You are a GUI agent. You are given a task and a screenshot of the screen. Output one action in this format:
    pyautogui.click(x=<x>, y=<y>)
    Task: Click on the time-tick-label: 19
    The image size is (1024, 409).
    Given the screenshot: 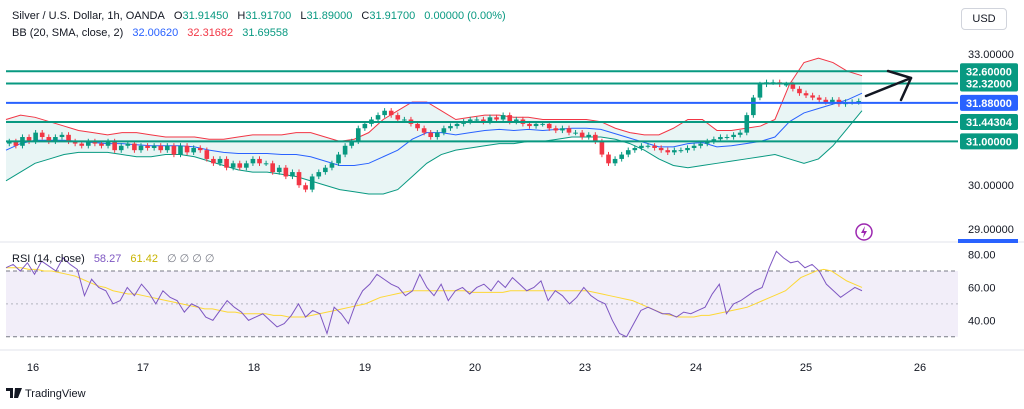 What is the action you would take?
    pyautogui.click(x=365, y=368)
    